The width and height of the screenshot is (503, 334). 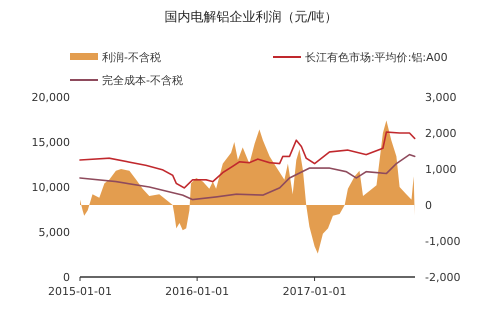 What do you see at coordinates (440, 169) in the screenshot?
I see `y2-tick-label: 1,000` at bounding box center [440, 169].